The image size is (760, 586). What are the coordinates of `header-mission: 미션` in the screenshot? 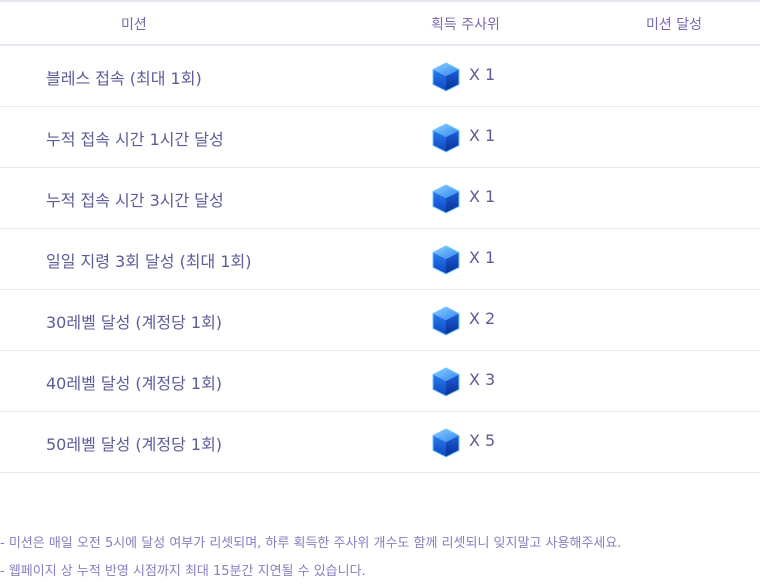 It's located at (134, 25).